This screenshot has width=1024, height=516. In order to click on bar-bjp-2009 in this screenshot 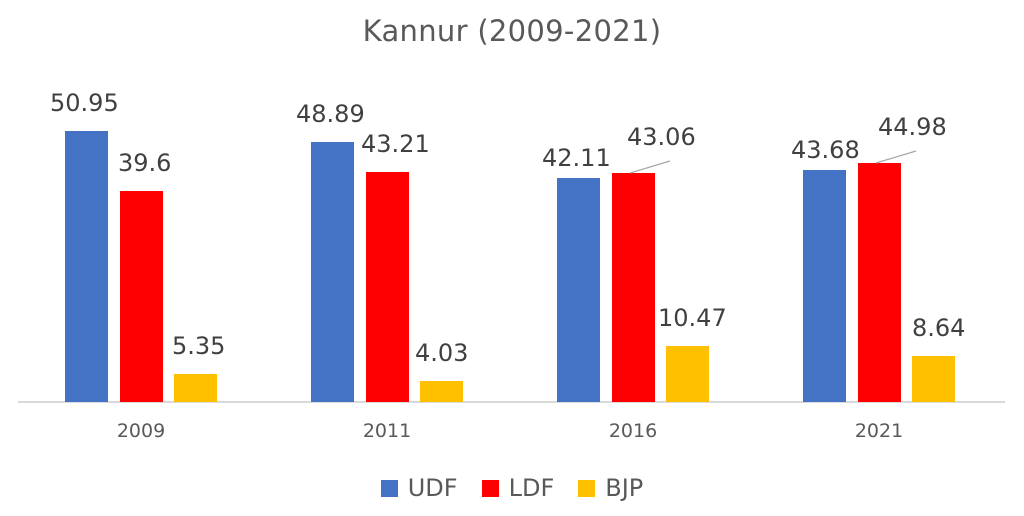, I will do `click(195, 388)`.